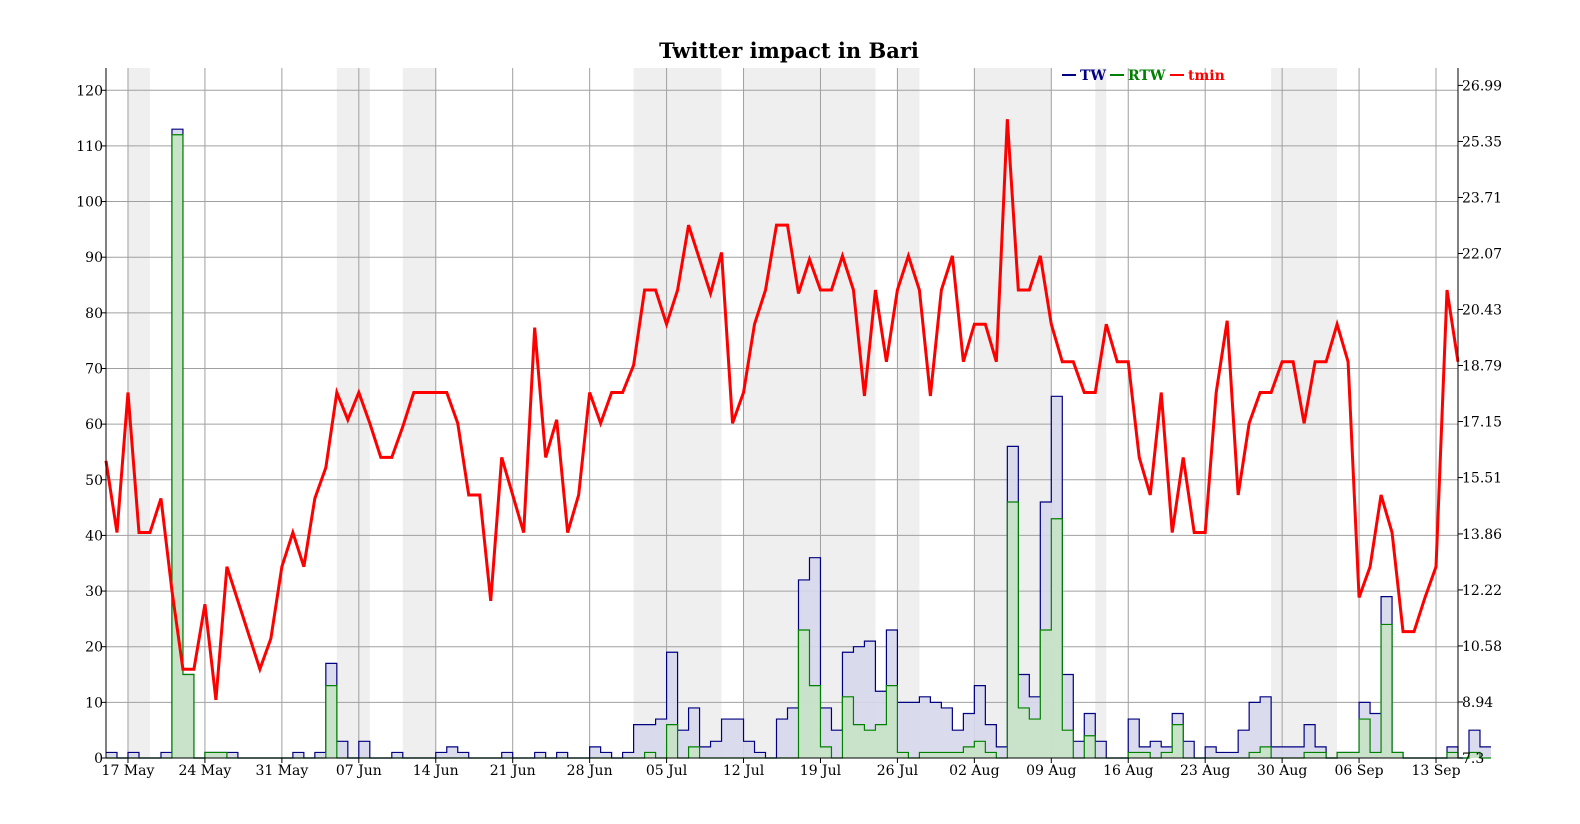  I want to click on y-right-tick-label: 20.43, so click(1482, 311).